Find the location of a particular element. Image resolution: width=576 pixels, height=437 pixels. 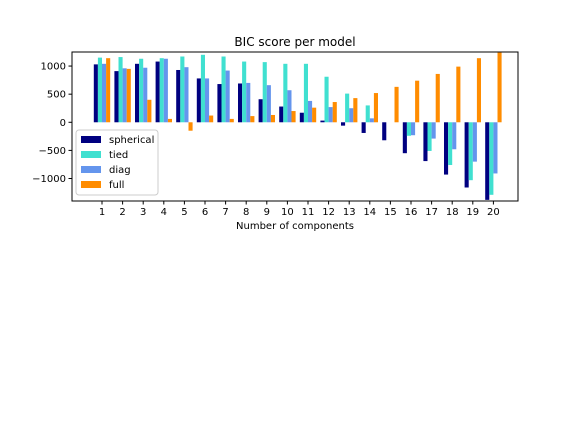

chart-title: BIC score per model is located at coordinates (294, 42).